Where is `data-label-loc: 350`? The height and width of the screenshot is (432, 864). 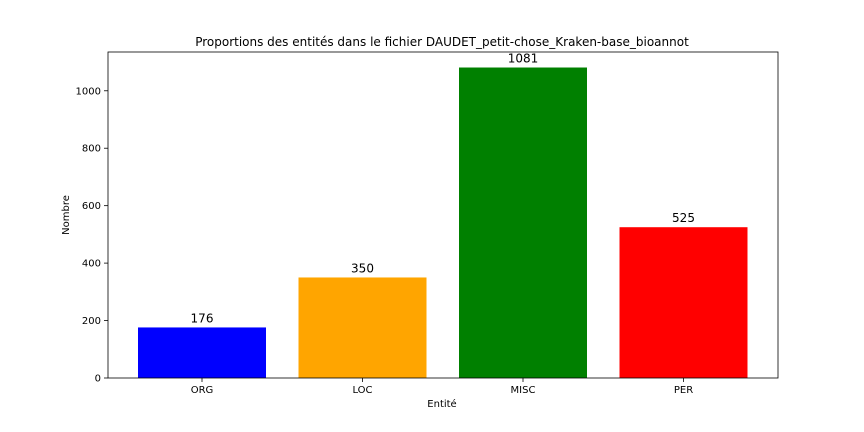
data-label-loc: 350 is located at coordinates (362, 268).